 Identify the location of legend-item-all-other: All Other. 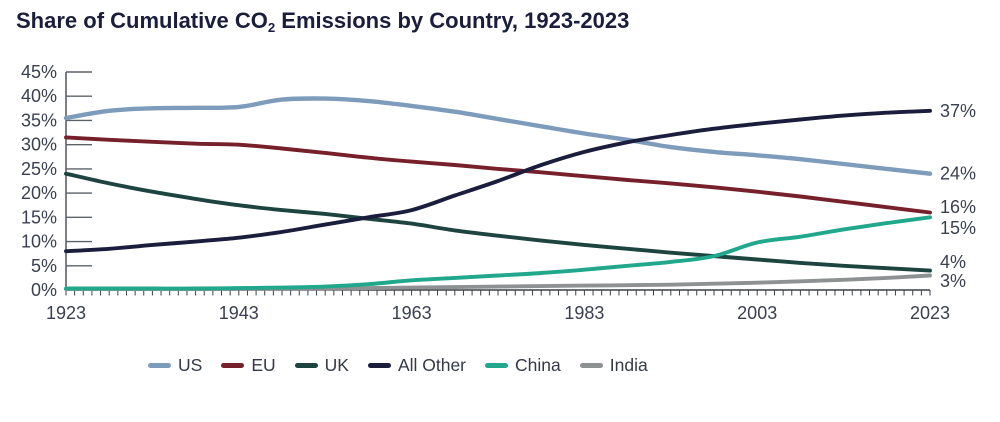
(417, 365).